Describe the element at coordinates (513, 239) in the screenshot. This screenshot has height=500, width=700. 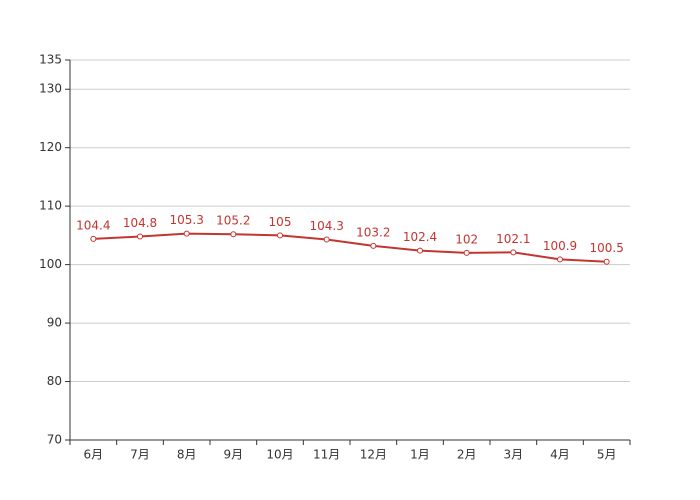
I see `data-label: 102.1` at that location.